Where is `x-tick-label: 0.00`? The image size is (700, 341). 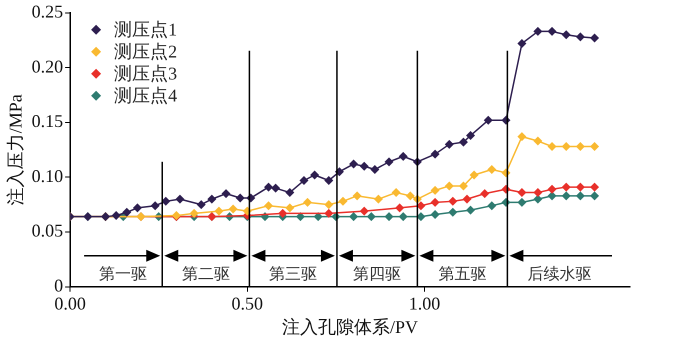
x-tick-label: 0.00 is located at coordinates (70, 303).